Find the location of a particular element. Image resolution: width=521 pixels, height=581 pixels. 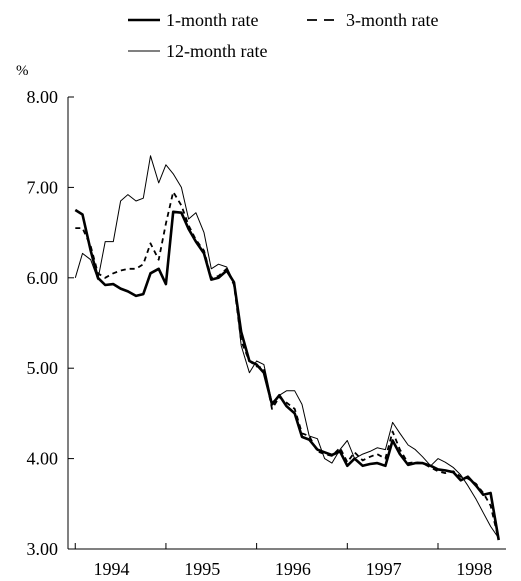

y-tick-label: 8.00 is located at coordinates (43, 97).